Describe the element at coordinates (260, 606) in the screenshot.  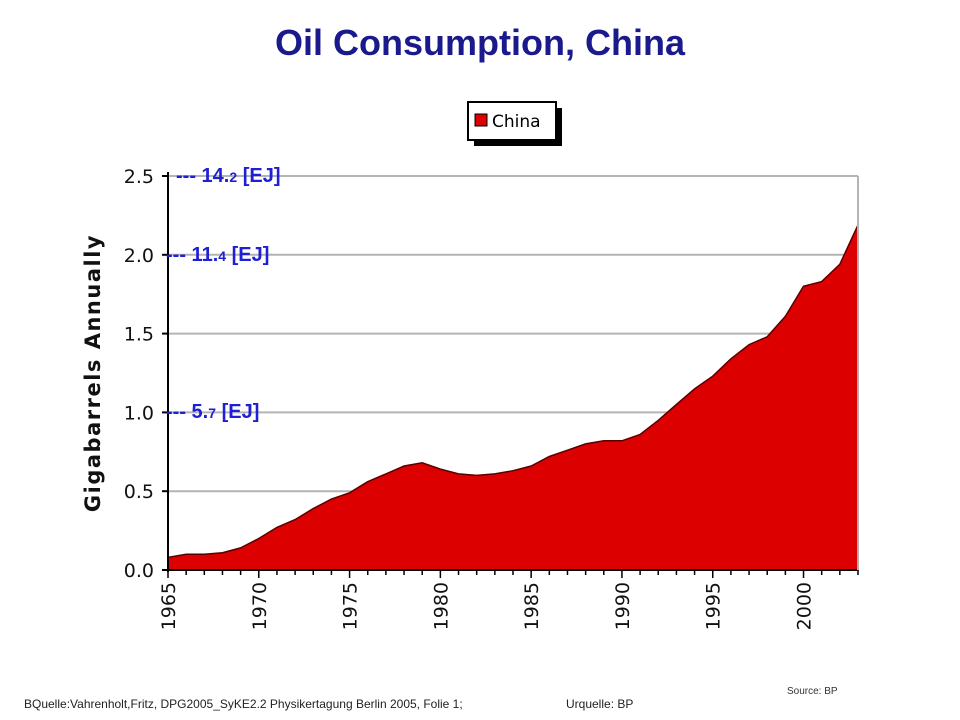
I see `x-tick-label: 1970` at that location.